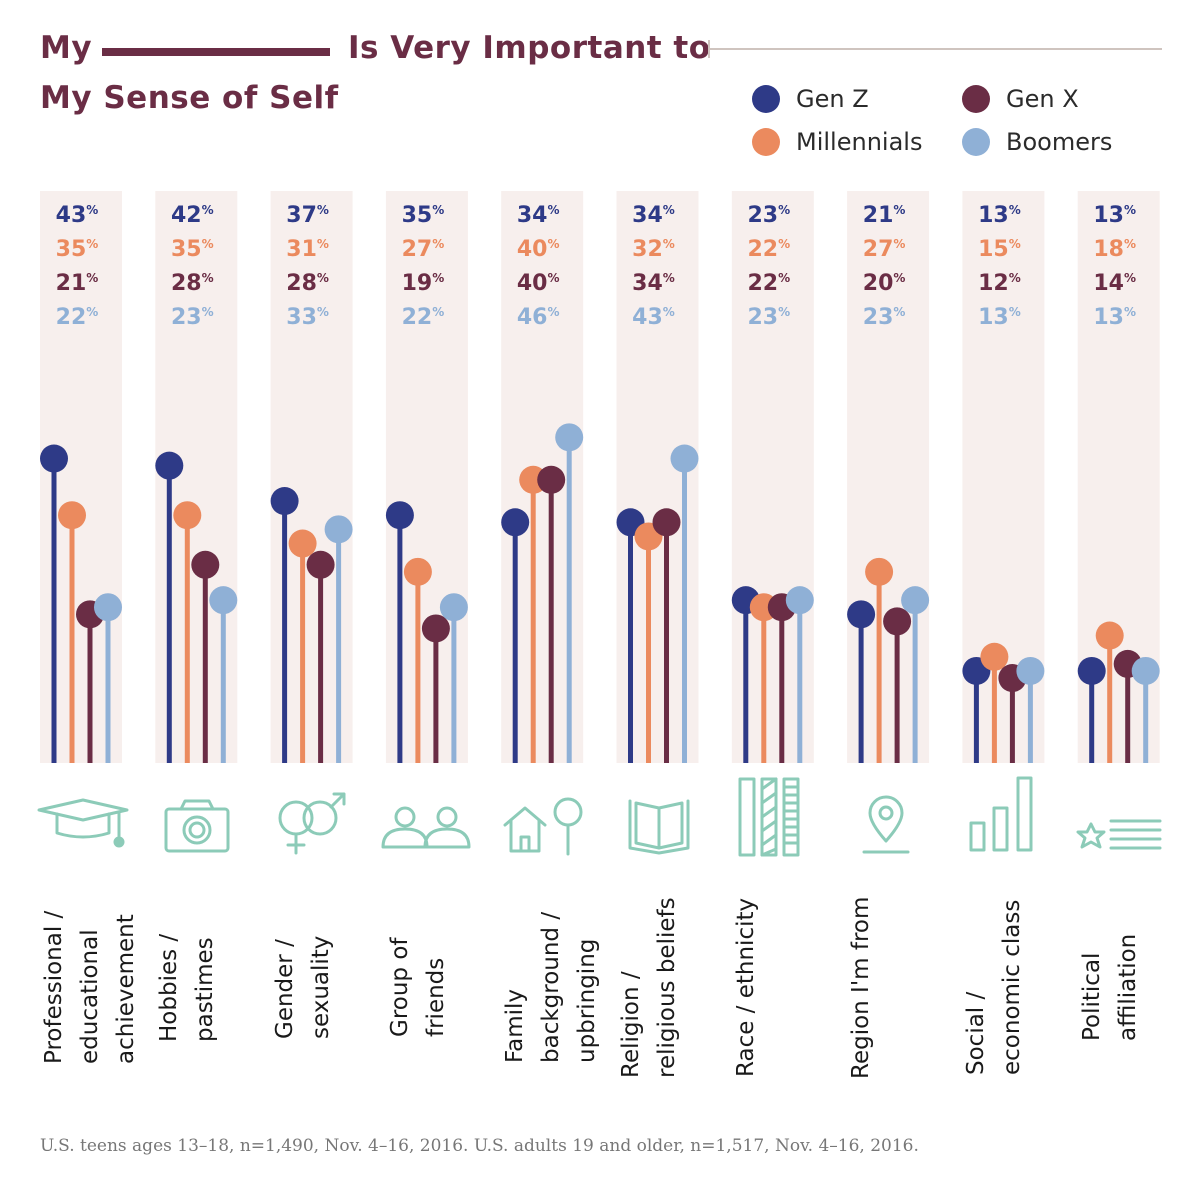 The image size is (1194, 1188). What do you see at coordinates (66, 48) in the screenshot?
I see `chart-title-part-1: My` at bounding box center [66, 48].